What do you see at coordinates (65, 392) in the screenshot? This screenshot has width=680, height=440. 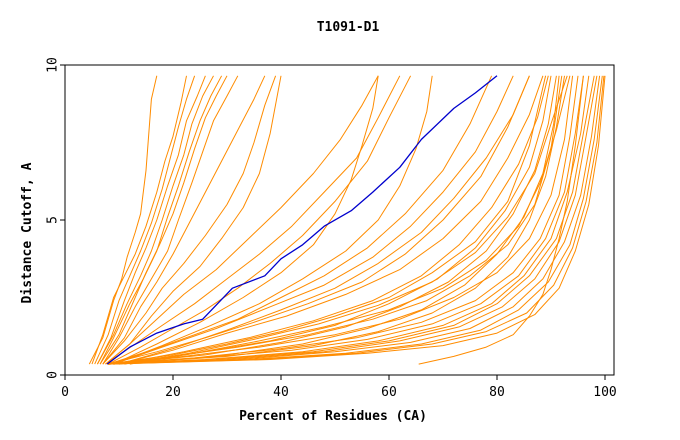 I see `x-tick-label: 0` at bounding box center [65, 392].